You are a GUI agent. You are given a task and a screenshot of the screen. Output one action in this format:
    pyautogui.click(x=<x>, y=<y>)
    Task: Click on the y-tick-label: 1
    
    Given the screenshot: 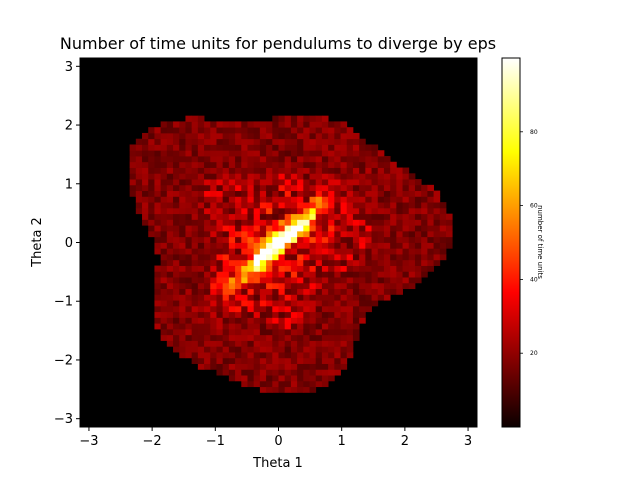 What is the action you would take?
    pyautogui.click(x=69, y=184)
    